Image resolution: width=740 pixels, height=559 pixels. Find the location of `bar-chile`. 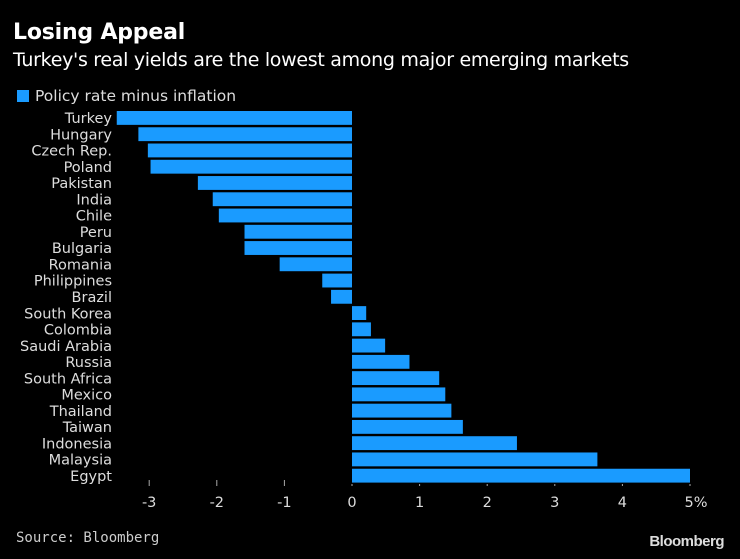

bar-chile is located at coordinates (285, 215).